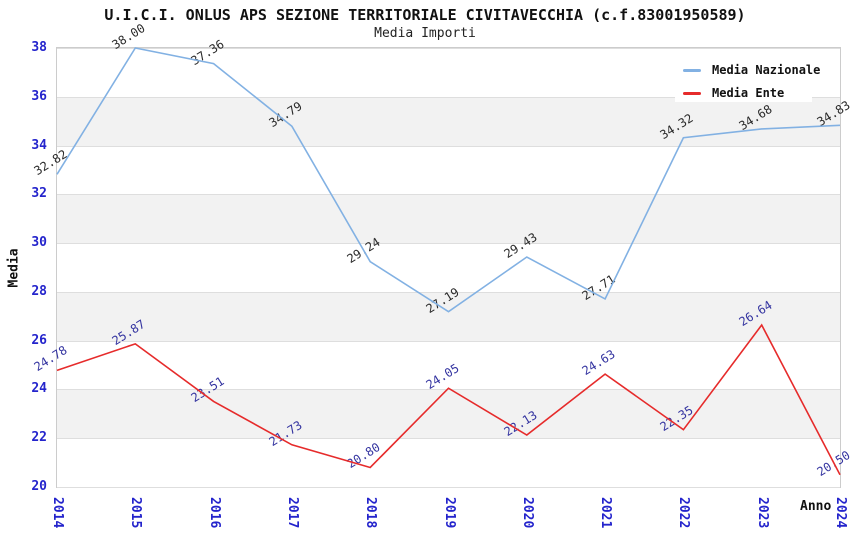 The image size is (850, 550). What do you see at coordinates (39, 47) in the screenshot?
I see `y-tick-label: 38` at bounding box center [39, 47].